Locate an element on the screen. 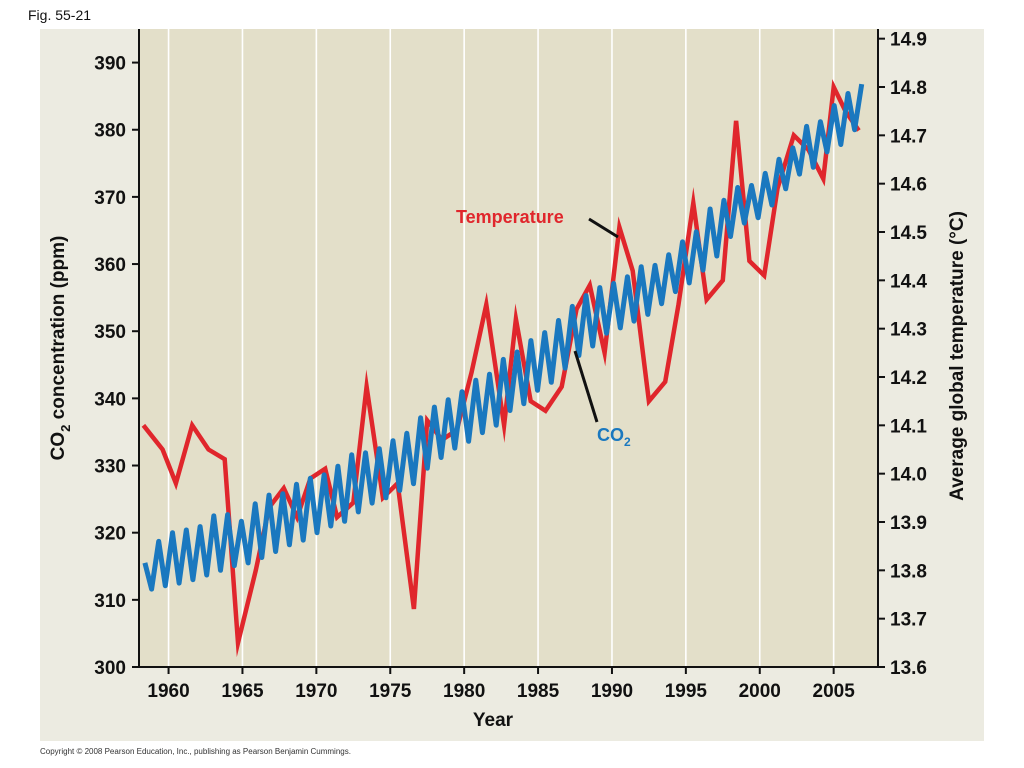 This screenshot has height=768, width=1024. left-tick-label-300: 300 is located at coordinates (110, 668).